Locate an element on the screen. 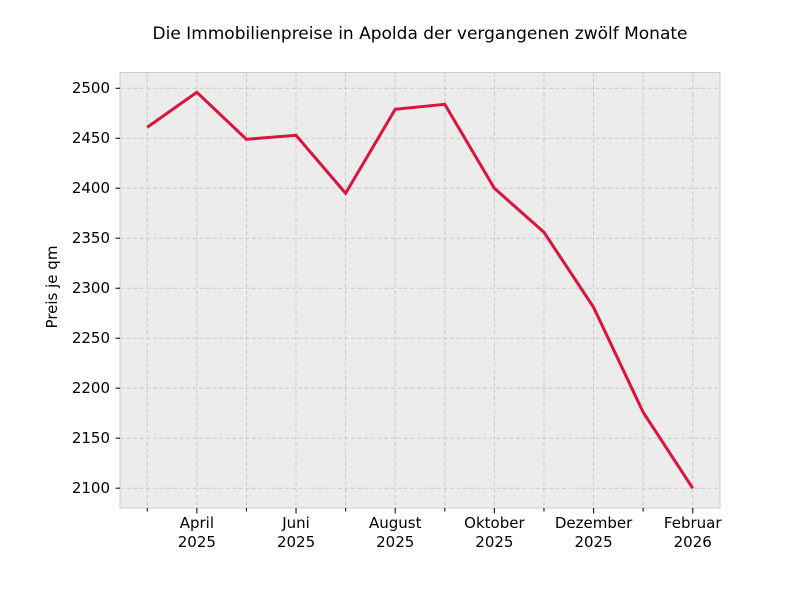  x-tick-label: Februar 2026 is located at coordinates (693, 533).